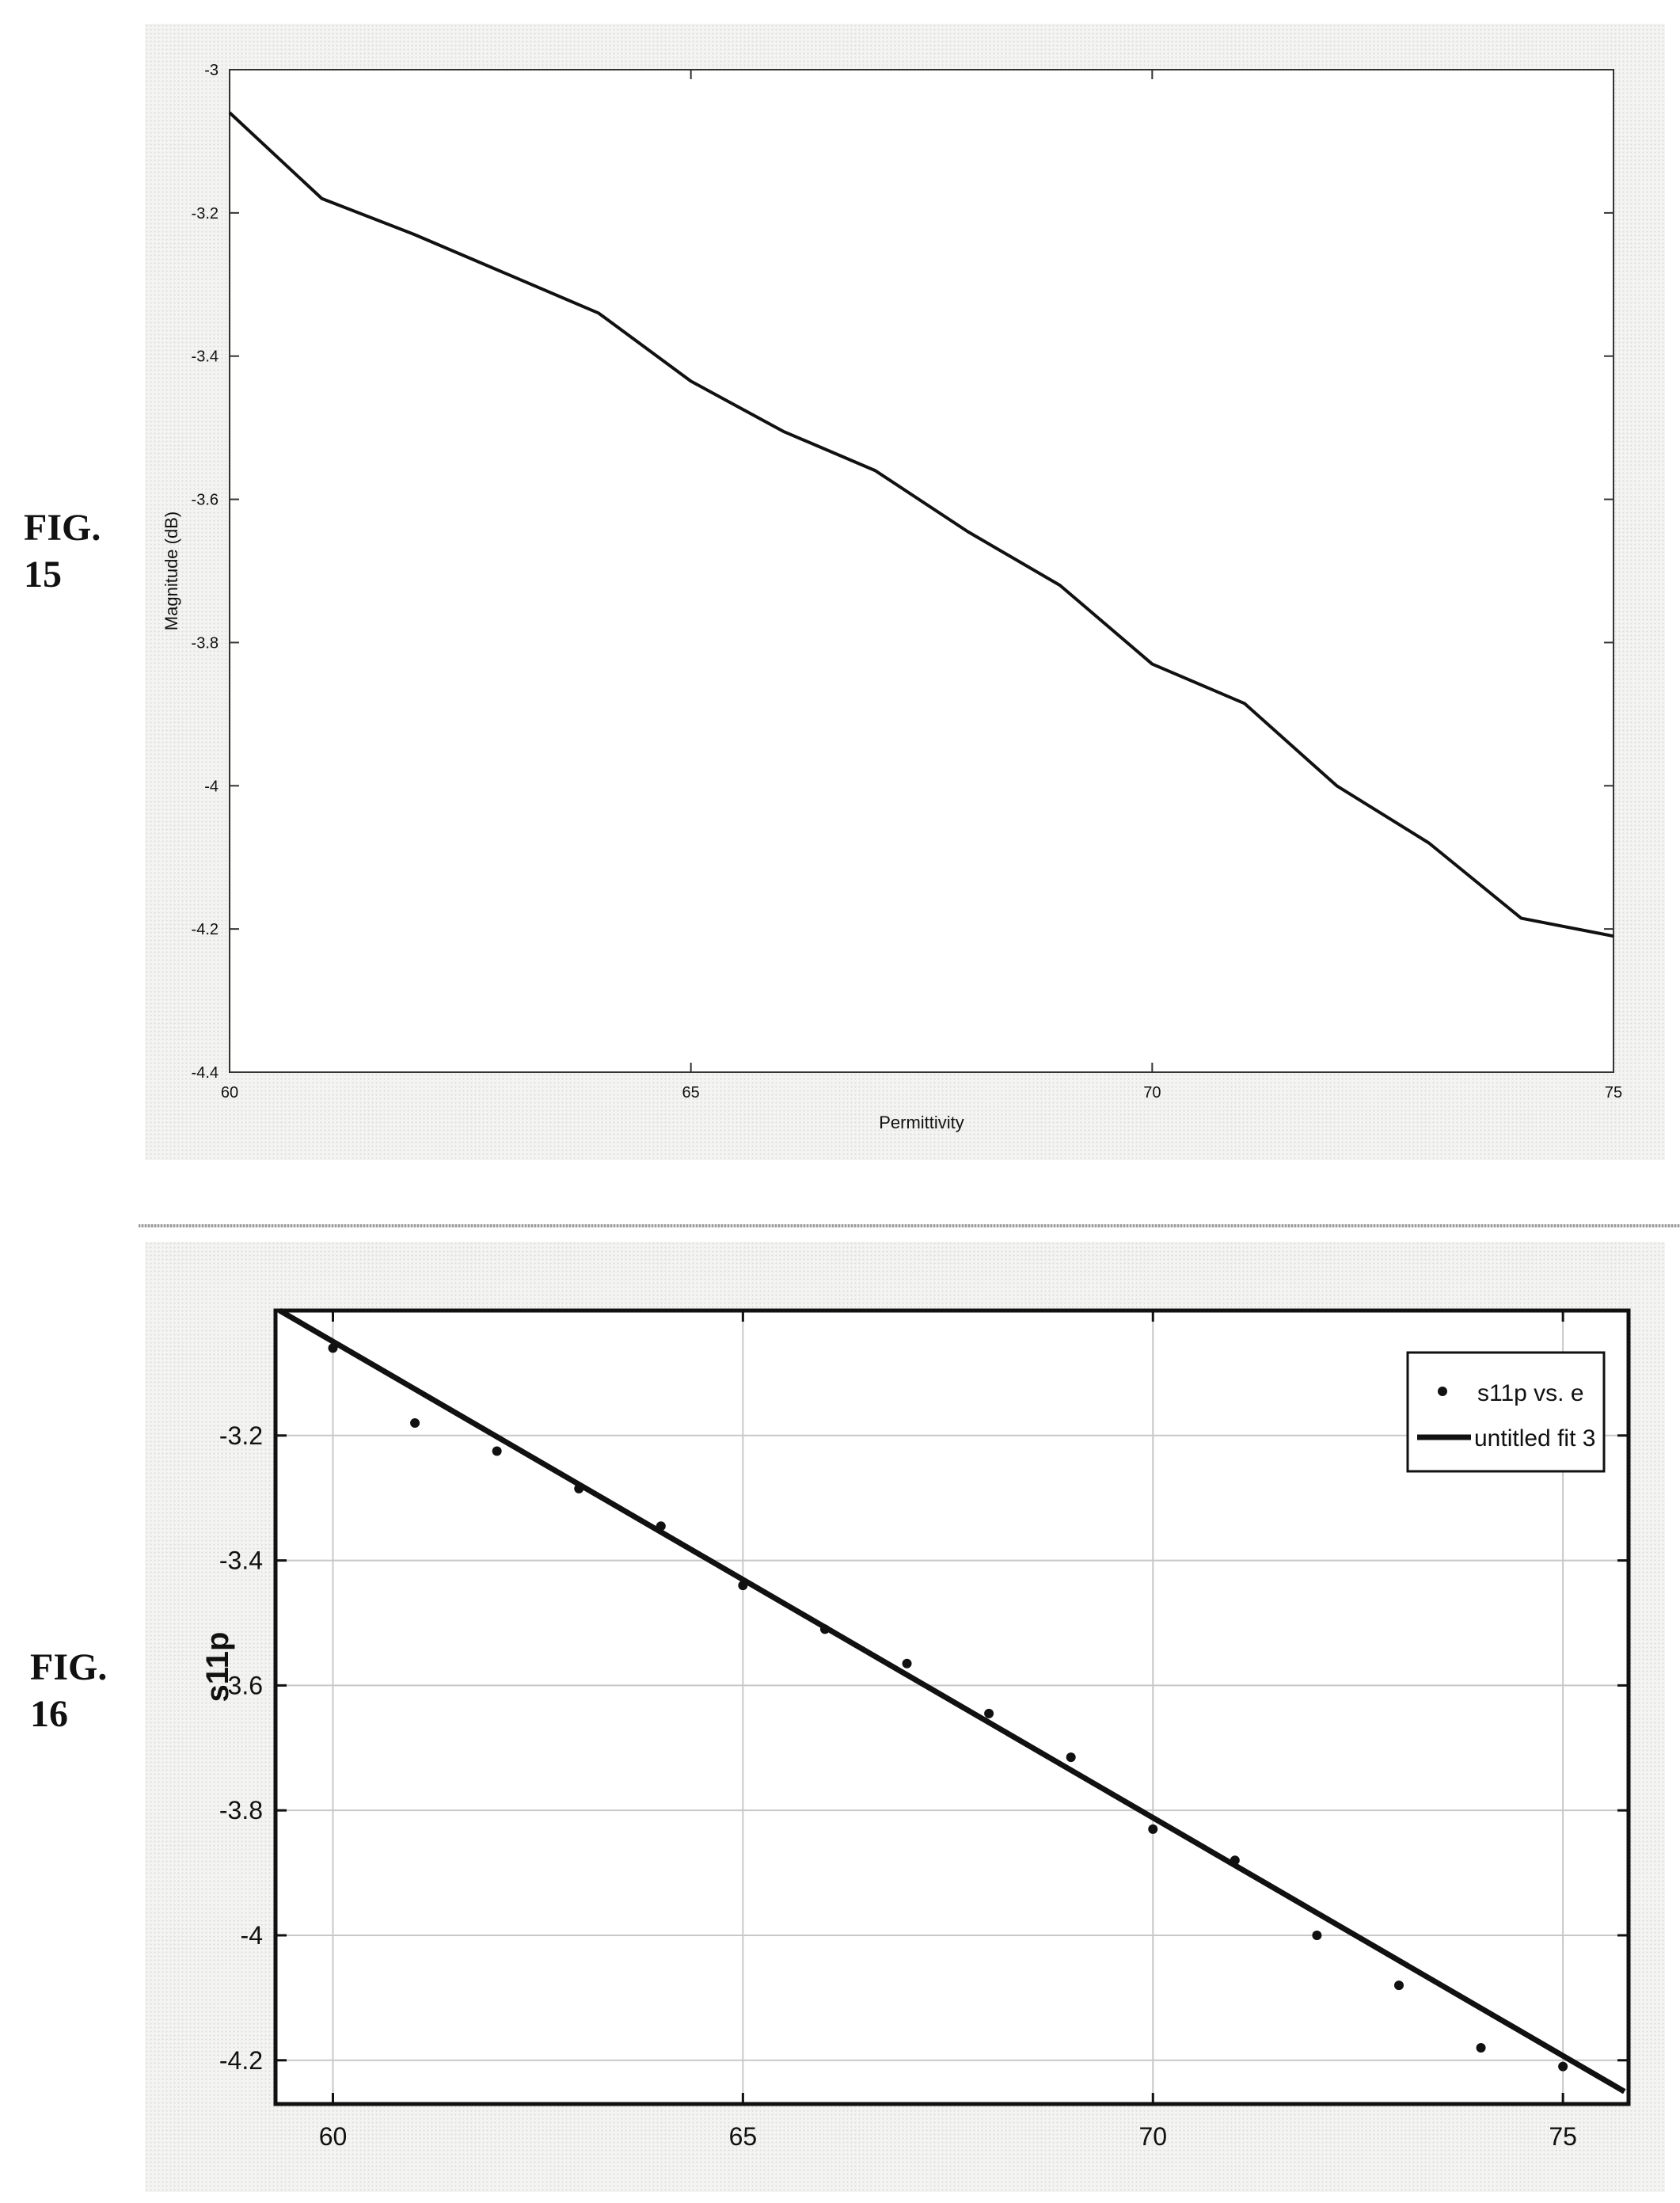 This screenshot has height=2203, width=1680. I want to click on fig15-ytick-label: -3.6, so click(205, 500).